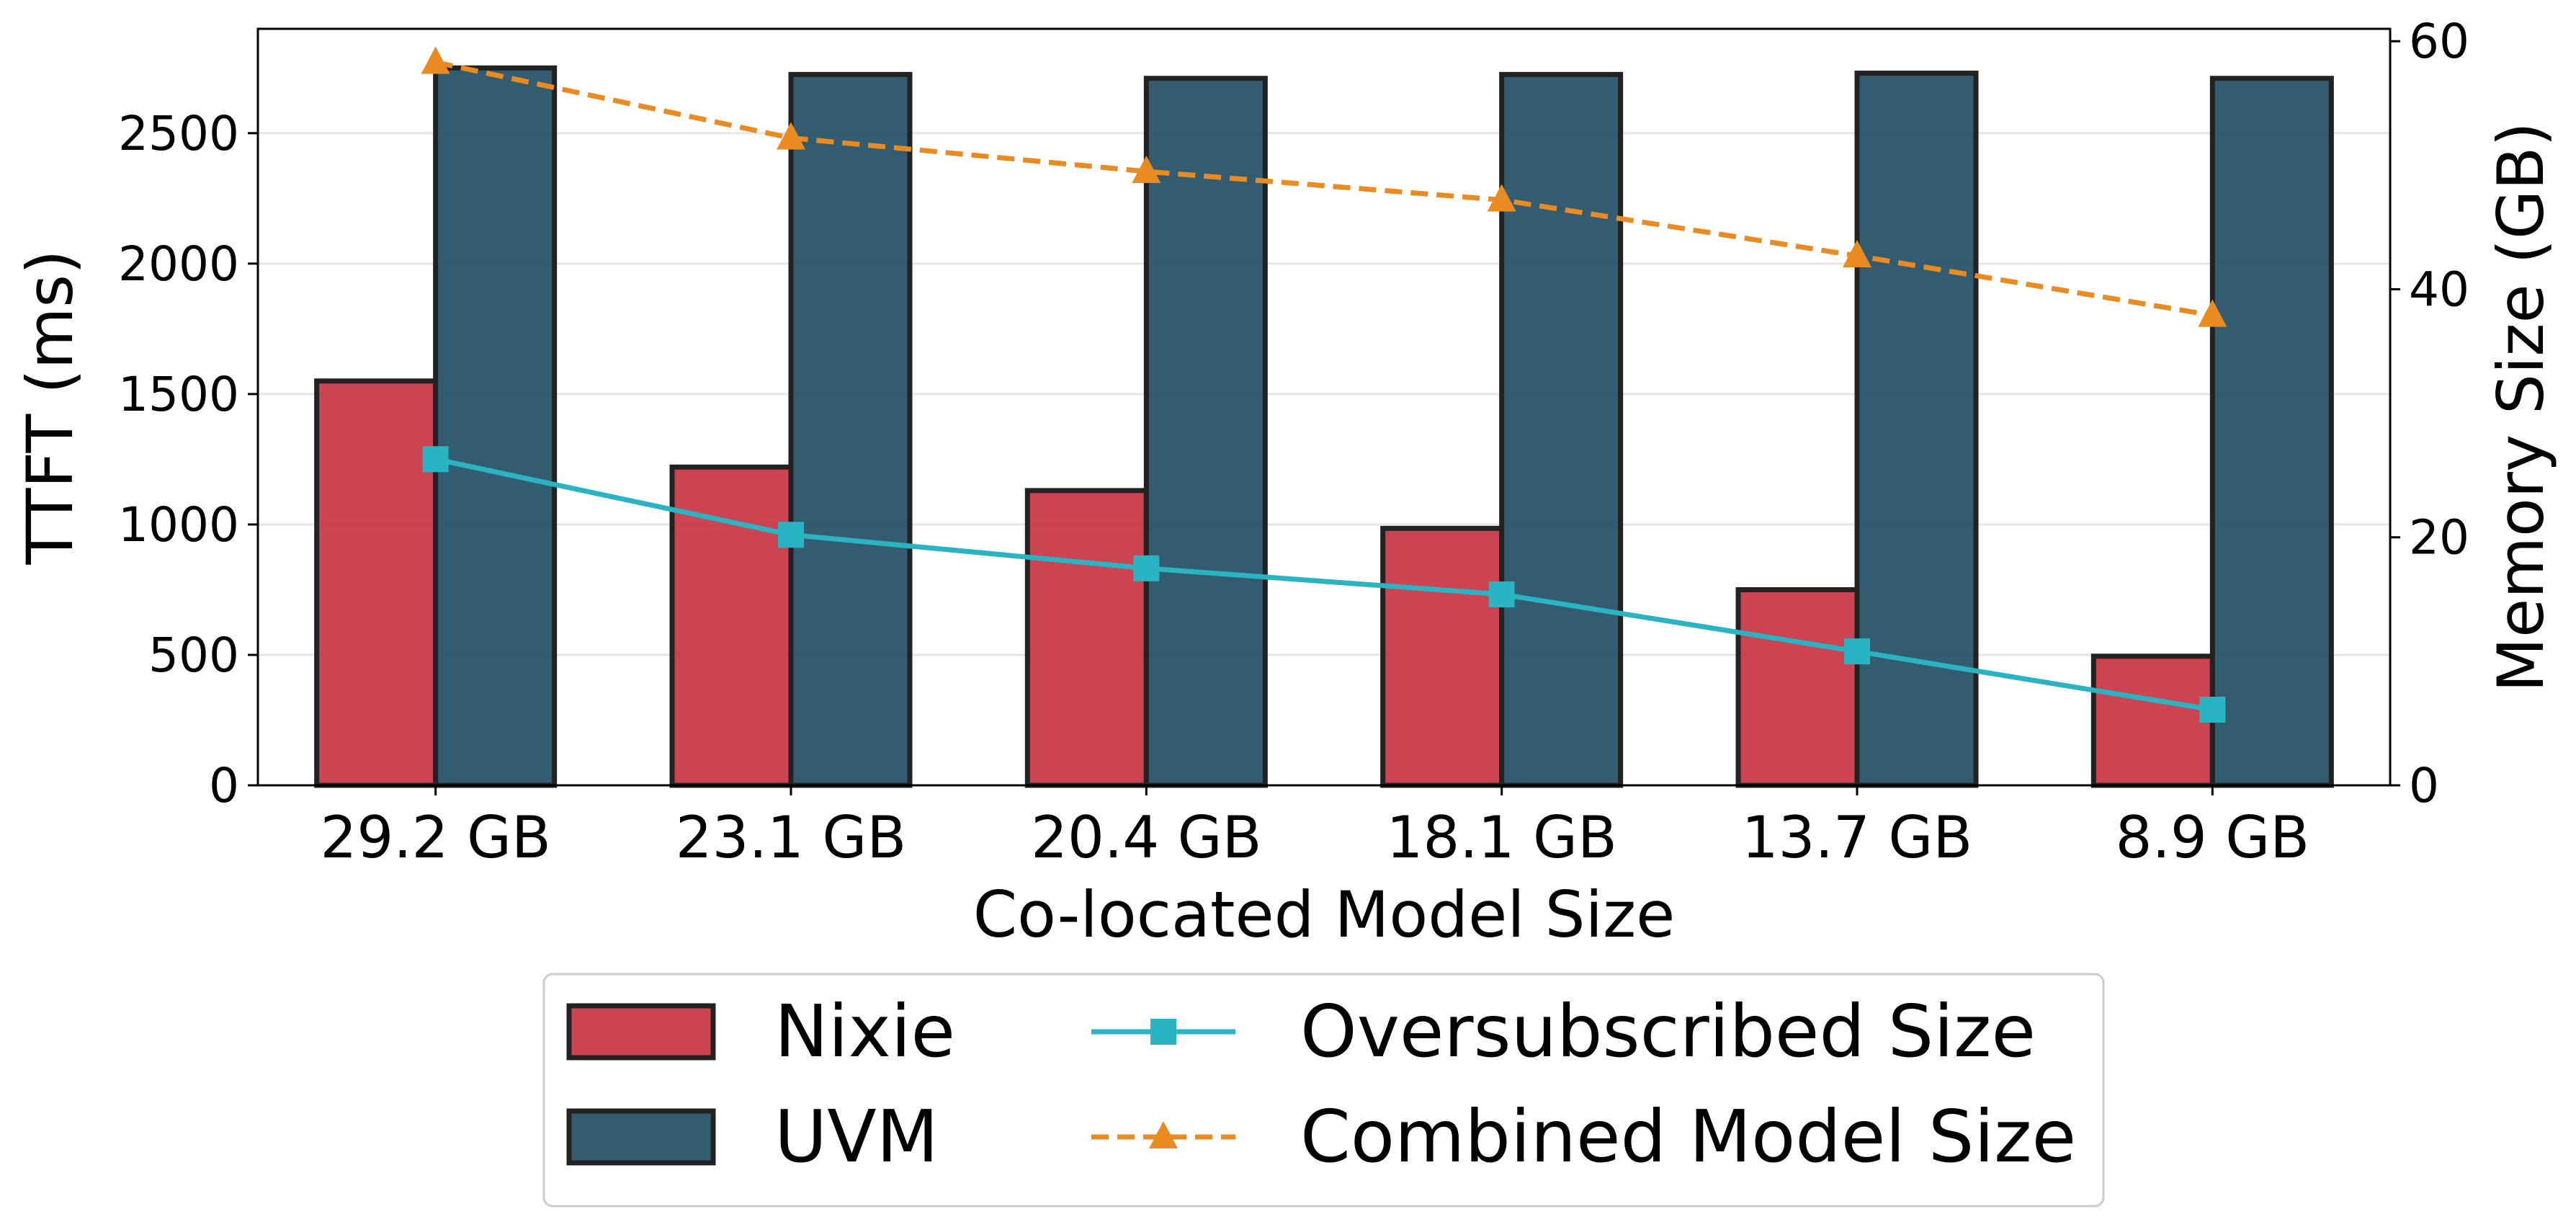 The width and height of the screenshot is (2576, 1227). What do you see at coordinates (1163, 1134) in the screenshot?
I see `legend-marker-triangle` at bounding box center [1163, 1134].